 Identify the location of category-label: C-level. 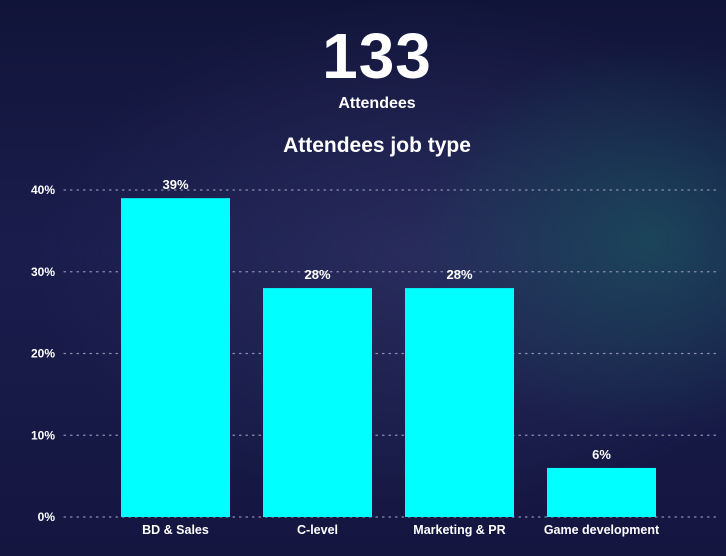
(317, 530).